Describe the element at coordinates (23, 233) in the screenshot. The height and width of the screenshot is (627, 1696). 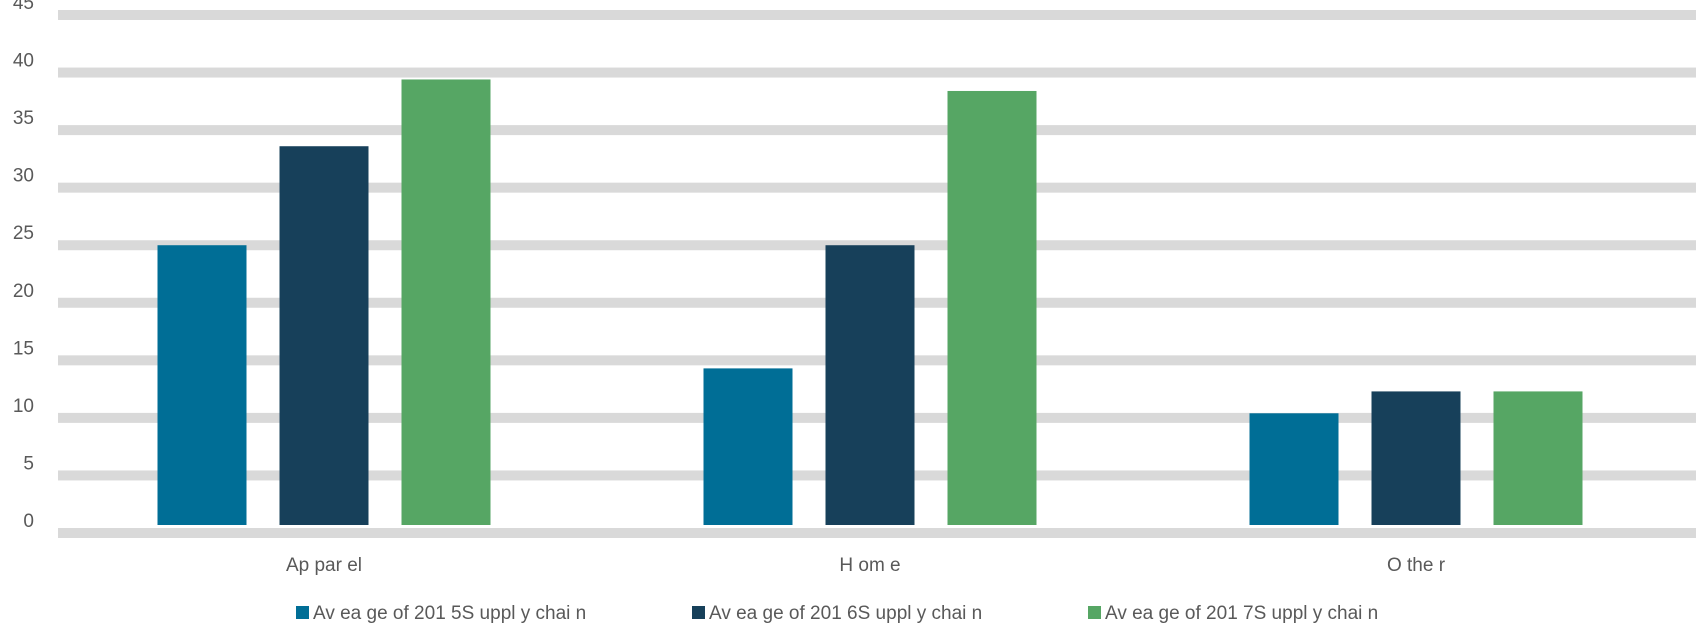
I see `y-tick-label: 25` at that location.